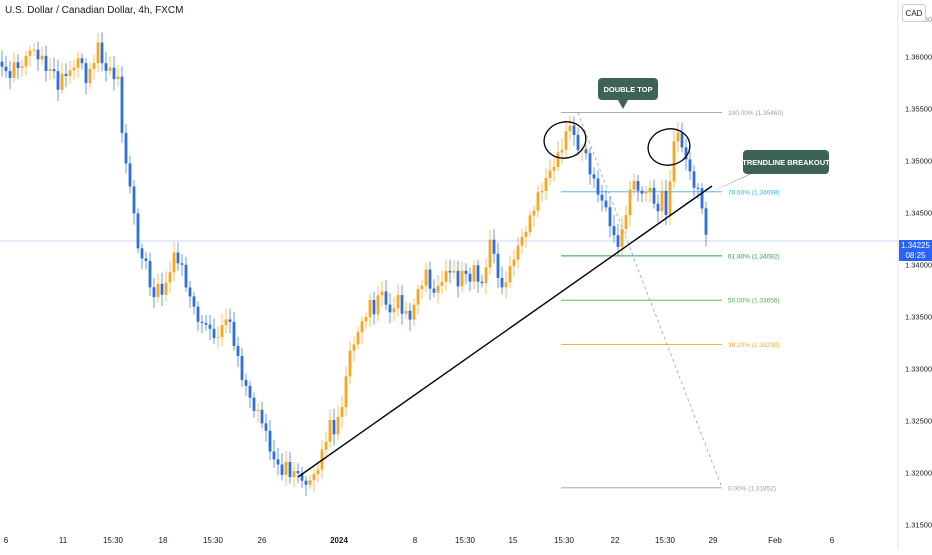 This screenshot has width=932, height=555. Describe the element at coordinates (918, 264) in the screenshot. I see `y-tick-label: 1.34000` at that location.